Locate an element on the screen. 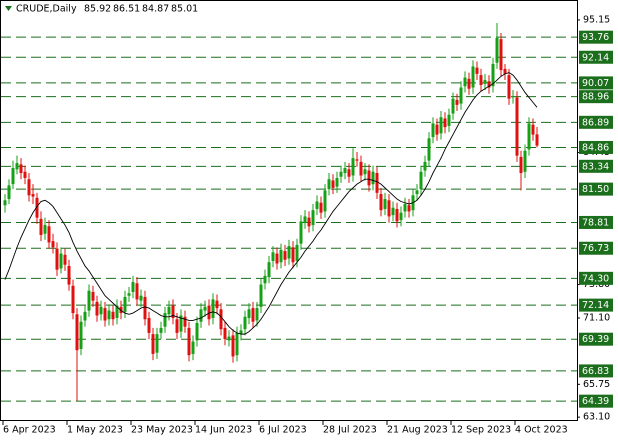 Image resolution: width=618 pixels, height=441 pixels. y-tick-label: 65.75 is located at coordinates (596, 384).